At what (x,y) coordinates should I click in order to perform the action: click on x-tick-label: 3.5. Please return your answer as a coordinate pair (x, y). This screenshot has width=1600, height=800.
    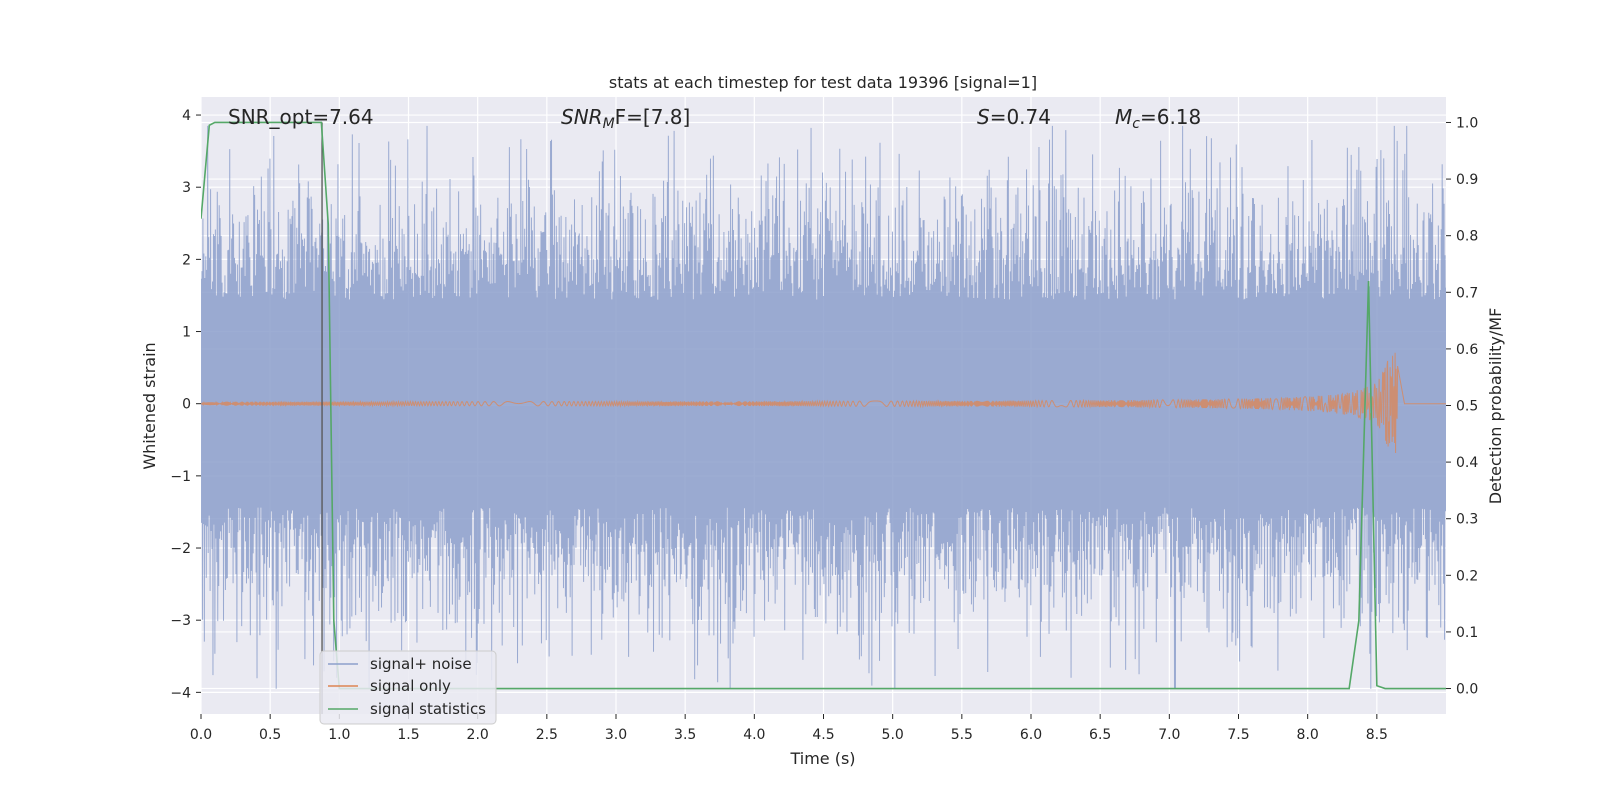
    Looking at the image, I should click on (685, 735).